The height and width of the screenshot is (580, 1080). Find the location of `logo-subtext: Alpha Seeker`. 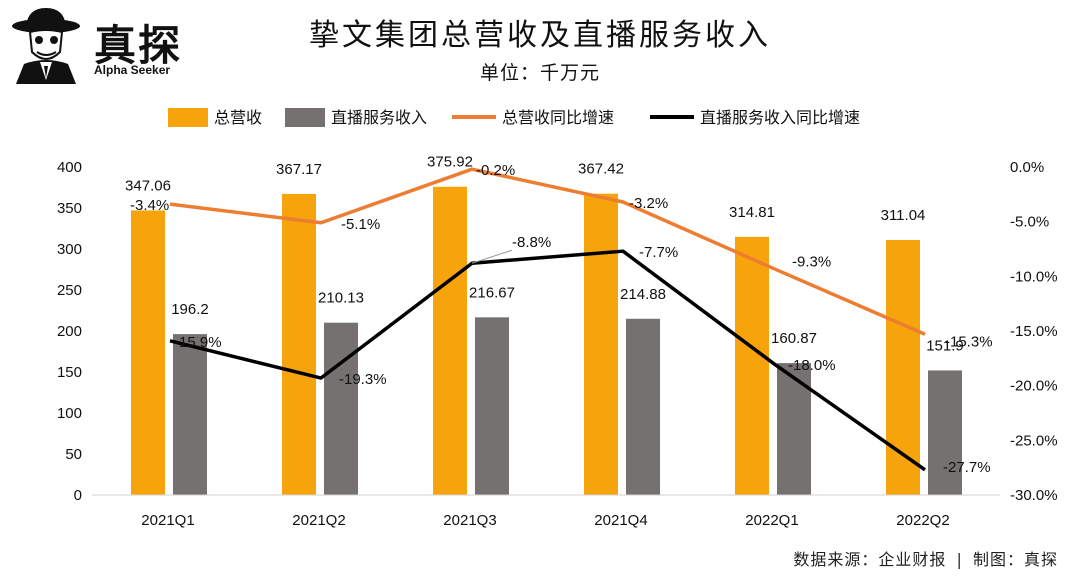

logo-subtext: Alpha Seeker is located at coordinates (132, 70).